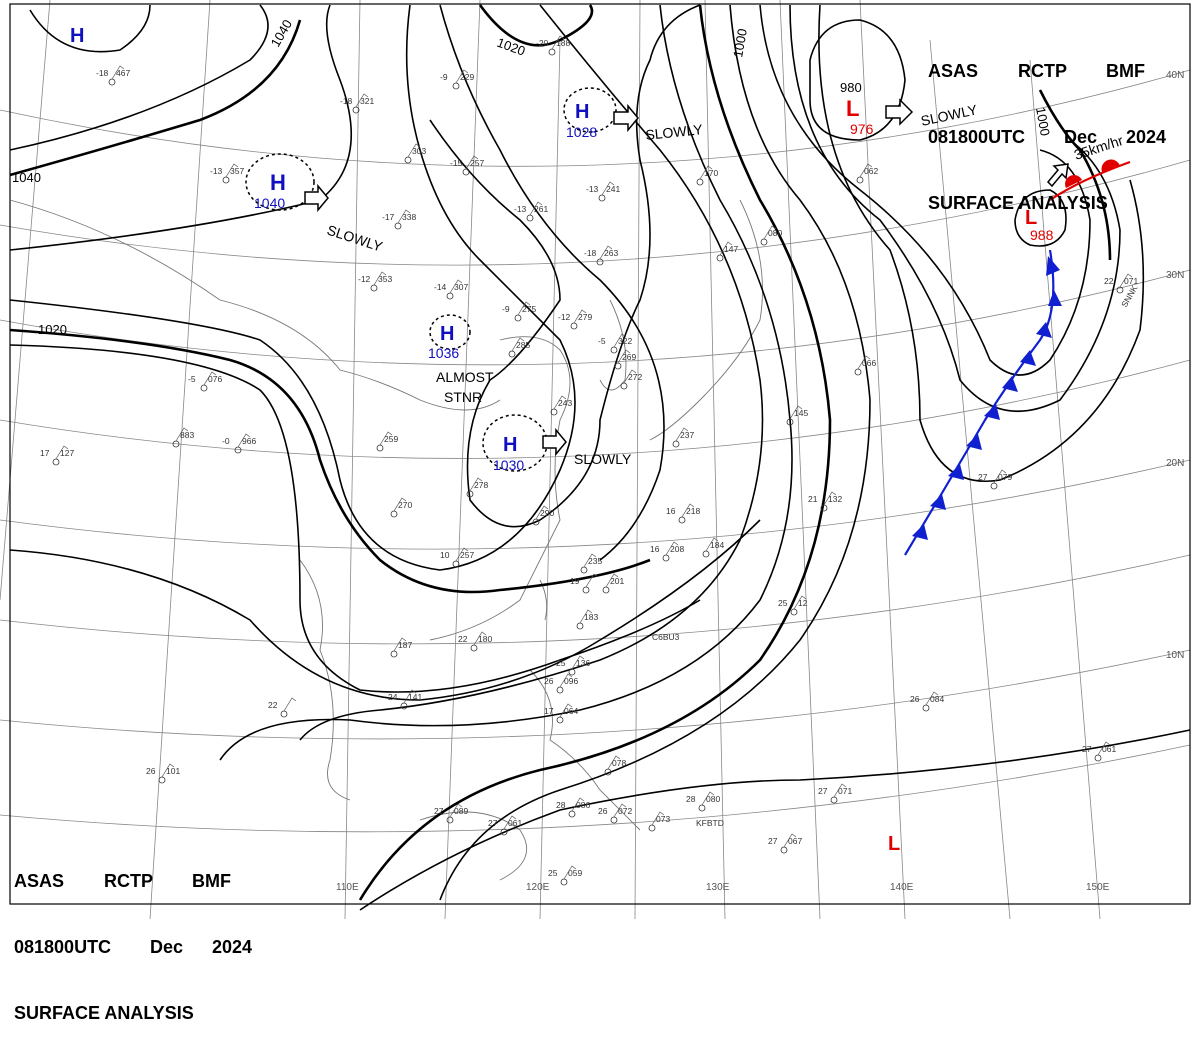  Describe the element at coordinates (63, 947) in the screenshot. I see `header-time: 081800UTC` at that location.